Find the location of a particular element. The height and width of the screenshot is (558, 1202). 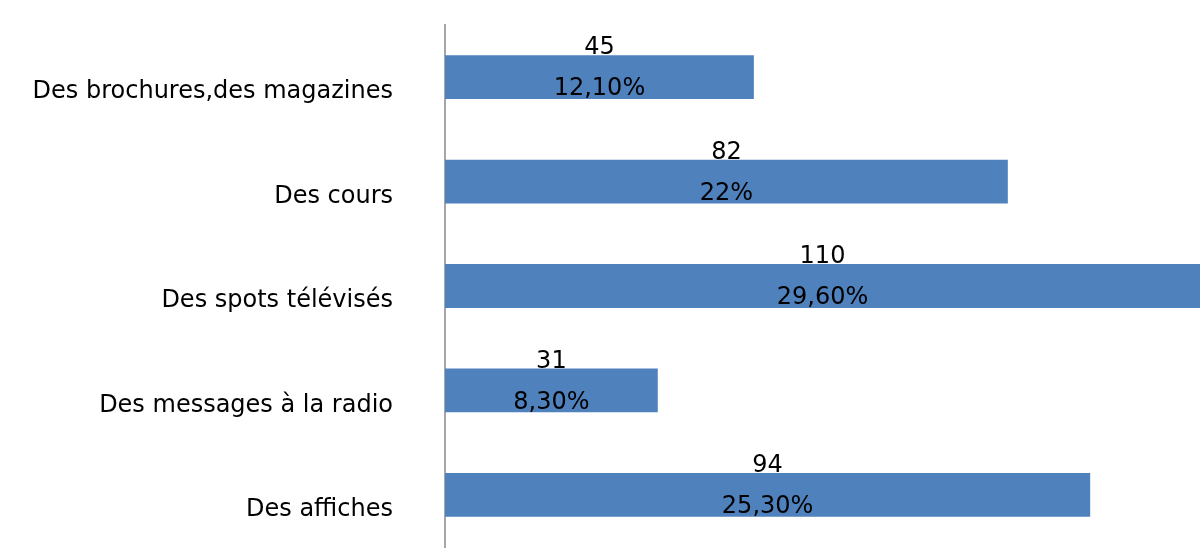

data-label: 82 is located at coordinates (726, 150).